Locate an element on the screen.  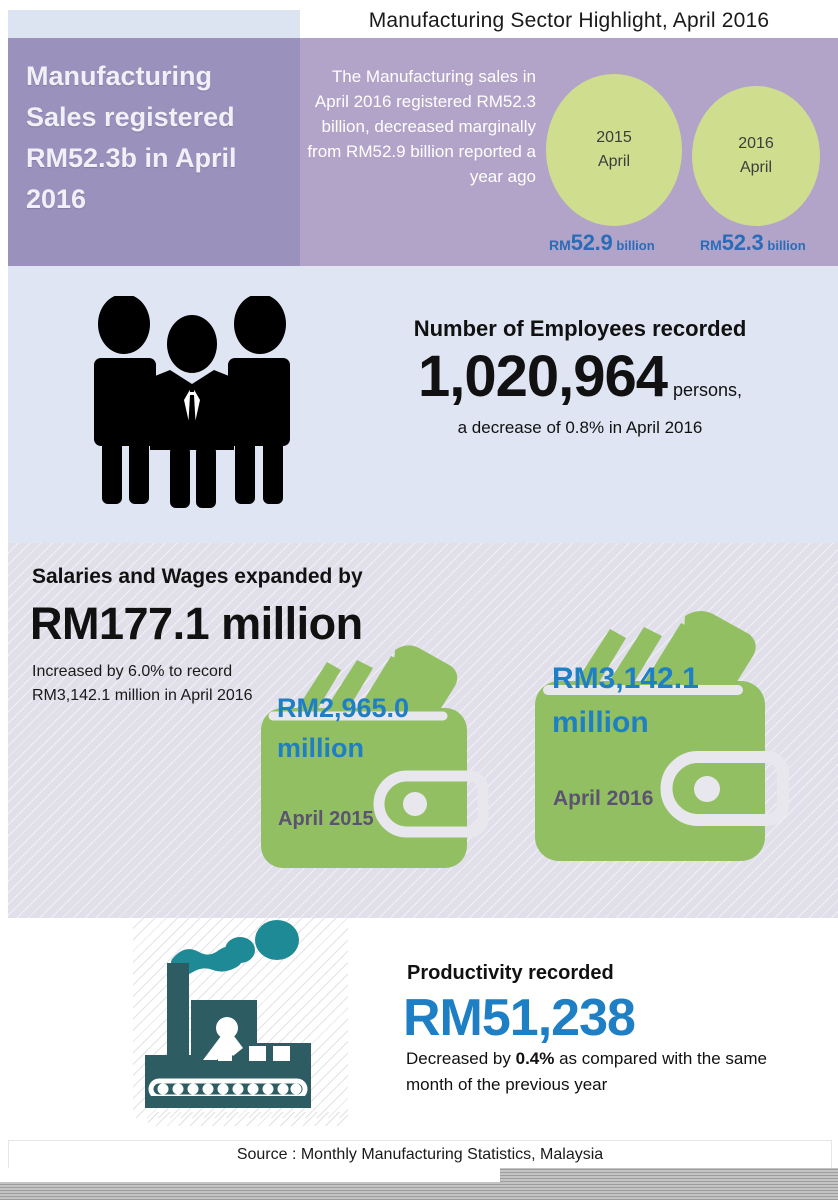
employees-subtext: a decrease of 0.8% in April 2016 is located at coordinates (580, 427).